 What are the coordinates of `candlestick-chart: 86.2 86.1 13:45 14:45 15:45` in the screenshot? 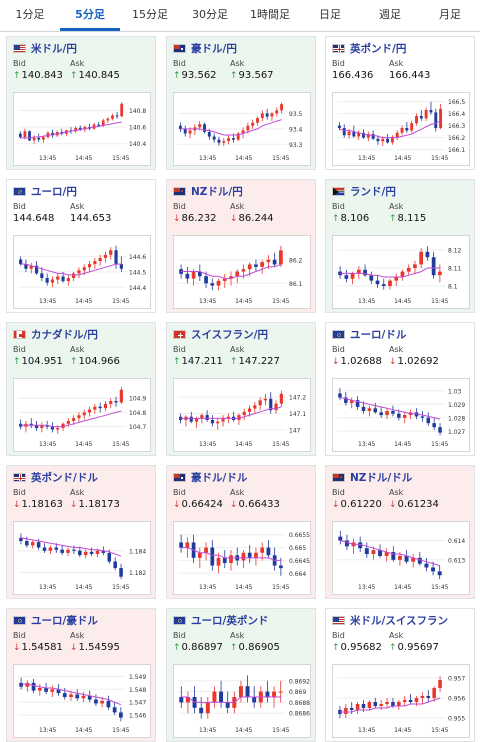 It's located at (242, 272).